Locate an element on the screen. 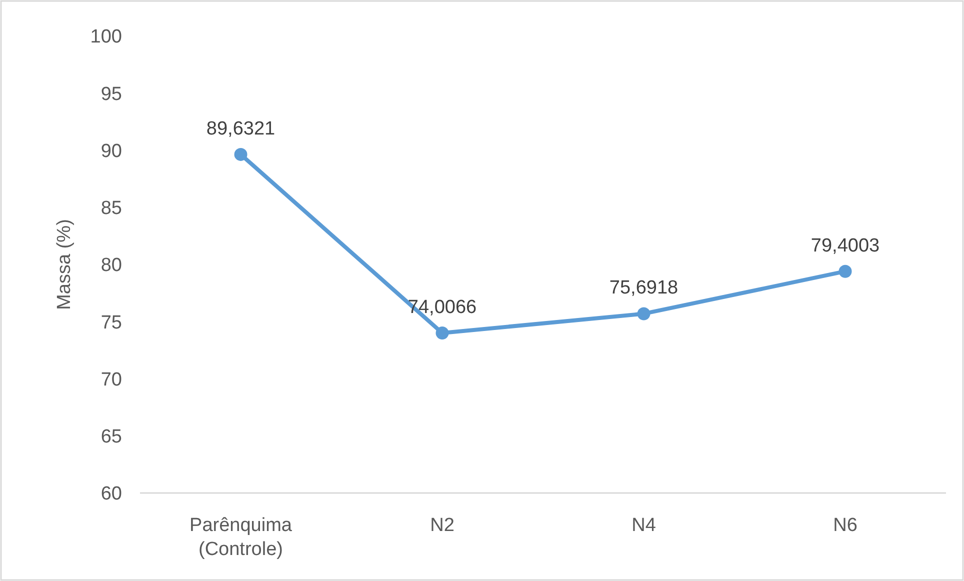 This screenshot has height=581, width=964. x-tick-label: N2 is located at coordinates (442, 525).